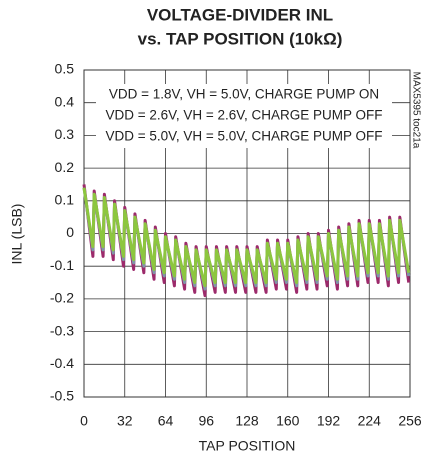 Image resolution: width=425 pixels, height=462 pixels. Describe the element at coordinates (65, 101) in the screenshot. I see `y-tick-label: 0.4` at that location.